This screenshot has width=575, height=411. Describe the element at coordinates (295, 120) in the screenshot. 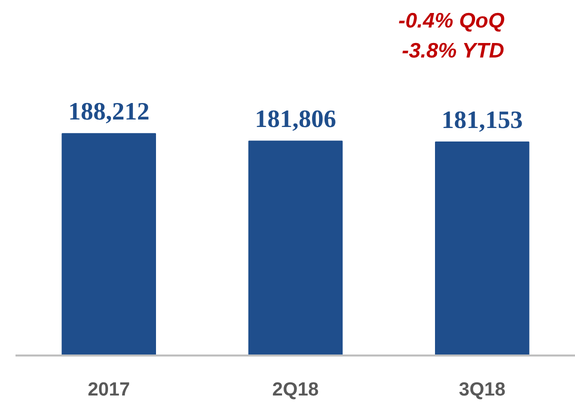

I see `data-label: 181,806` at that location.